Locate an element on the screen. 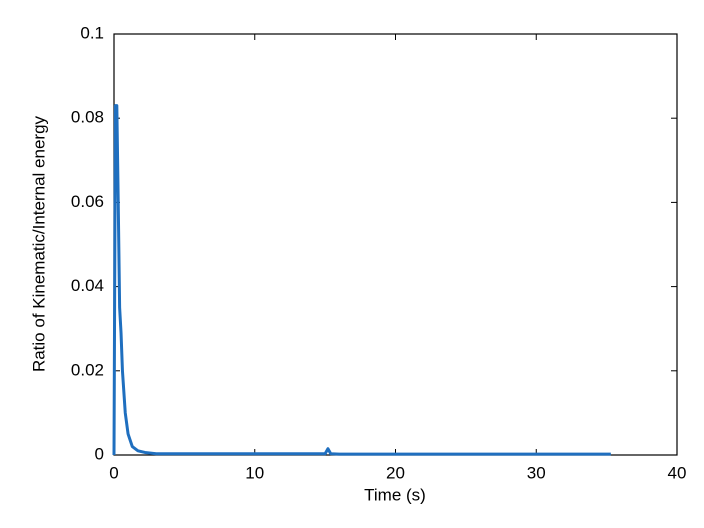 Image resolution: width=704 pixels, height=528 pixels. y-tick-label: 0.06 is located at coordinates (87, 201).